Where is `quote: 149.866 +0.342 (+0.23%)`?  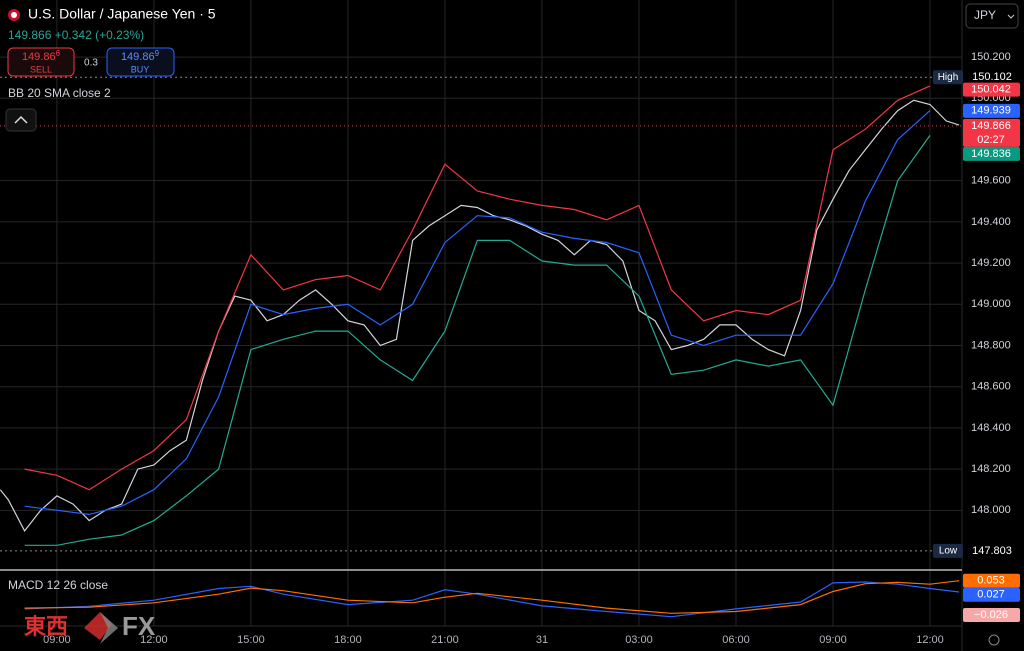
quote: 149.866 +0.342 (+0.23%) is located at coordinates (76, 35).